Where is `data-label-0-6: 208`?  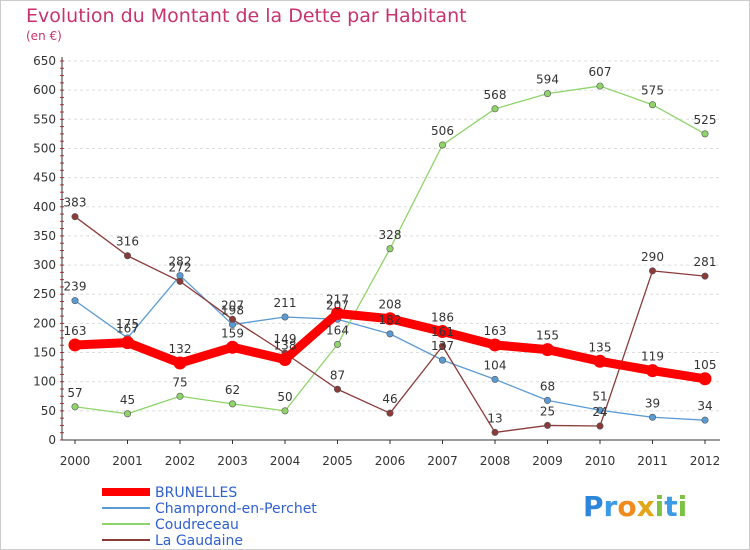 data-label-0-6: 208 is located at coordinates (390, 305).